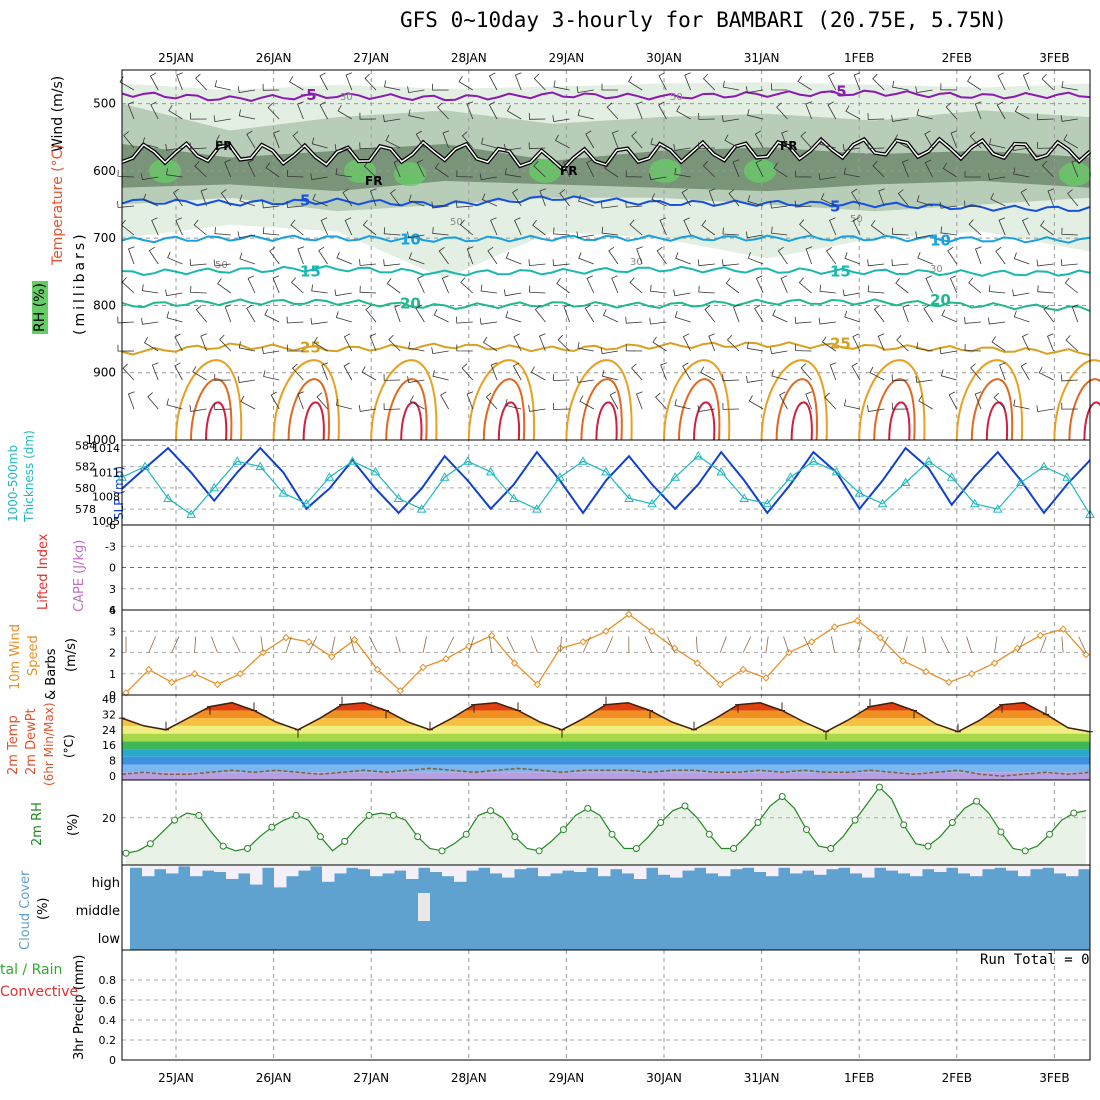  What do you see at coordinates (176, 58) in the screenshot?
I see `top-day-label-25JAN: 25JAN` at bounding box center [176, 58].